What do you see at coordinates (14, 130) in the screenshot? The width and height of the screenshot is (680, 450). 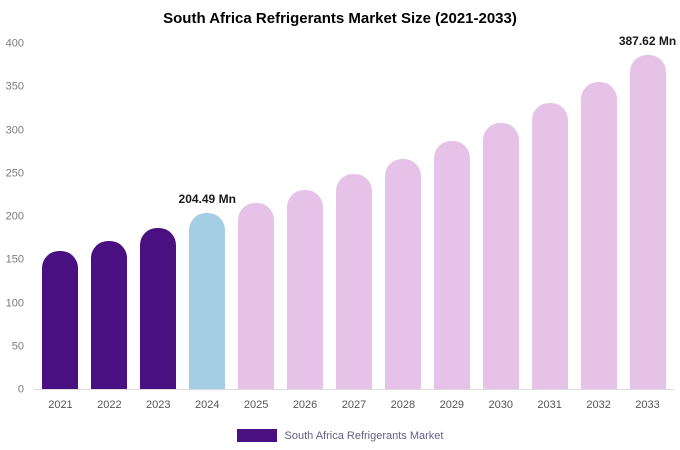 I see `y-tick-label: 300` at bounding box center [14, 130].